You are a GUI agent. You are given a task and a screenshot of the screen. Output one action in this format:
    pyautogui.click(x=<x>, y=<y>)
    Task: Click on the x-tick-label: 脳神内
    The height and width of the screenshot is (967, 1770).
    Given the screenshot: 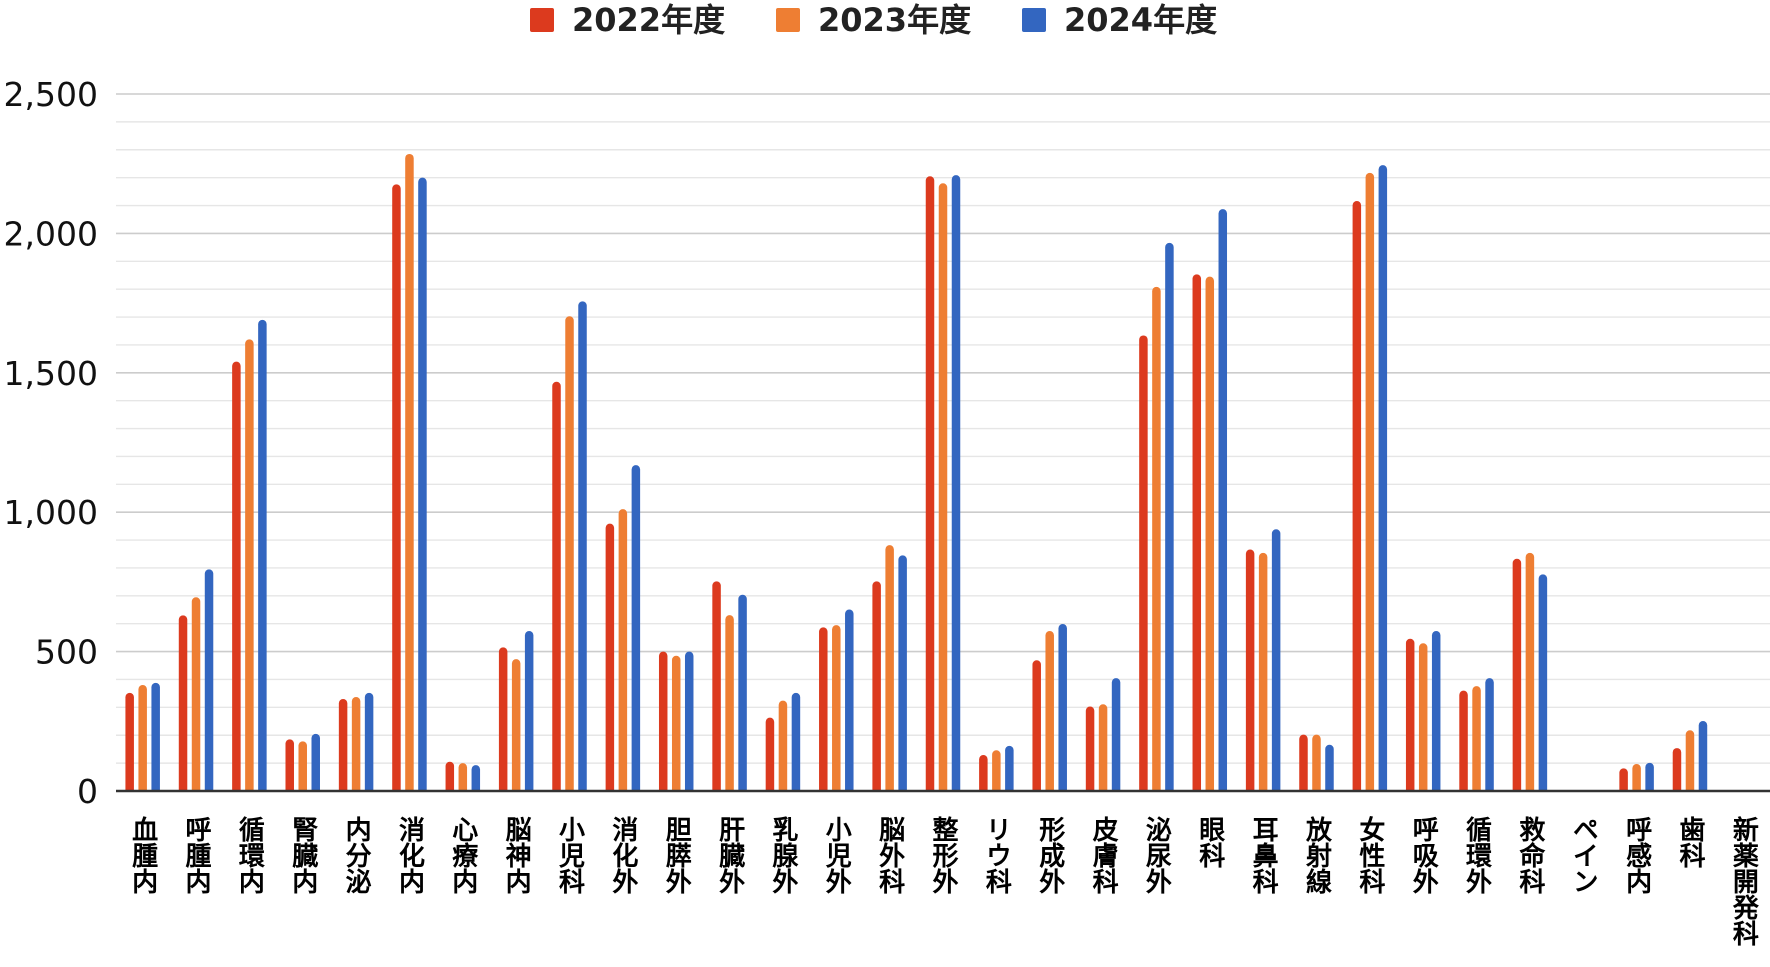 What is the action you would take?
    pyautogui.click(x=516, y=855)
    